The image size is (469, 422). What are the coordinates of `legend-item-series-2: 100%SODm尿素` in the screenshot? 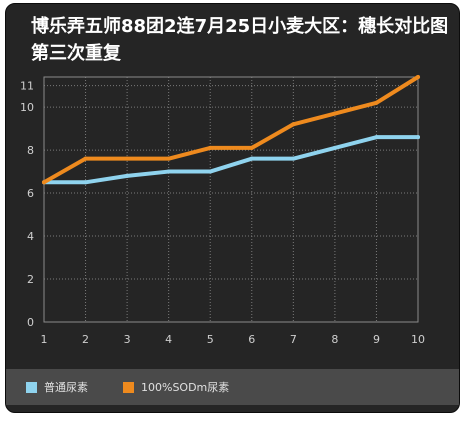 It's located at (176, 387).